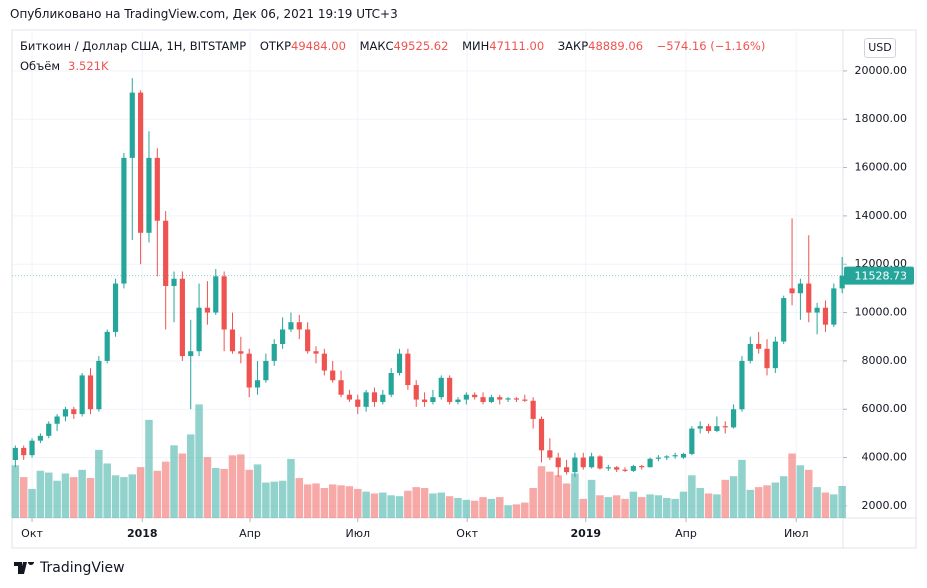 The height and width of the screenshot is (588, 927). I want to click on y-tick-label: 16000.00, so click(881, 167).